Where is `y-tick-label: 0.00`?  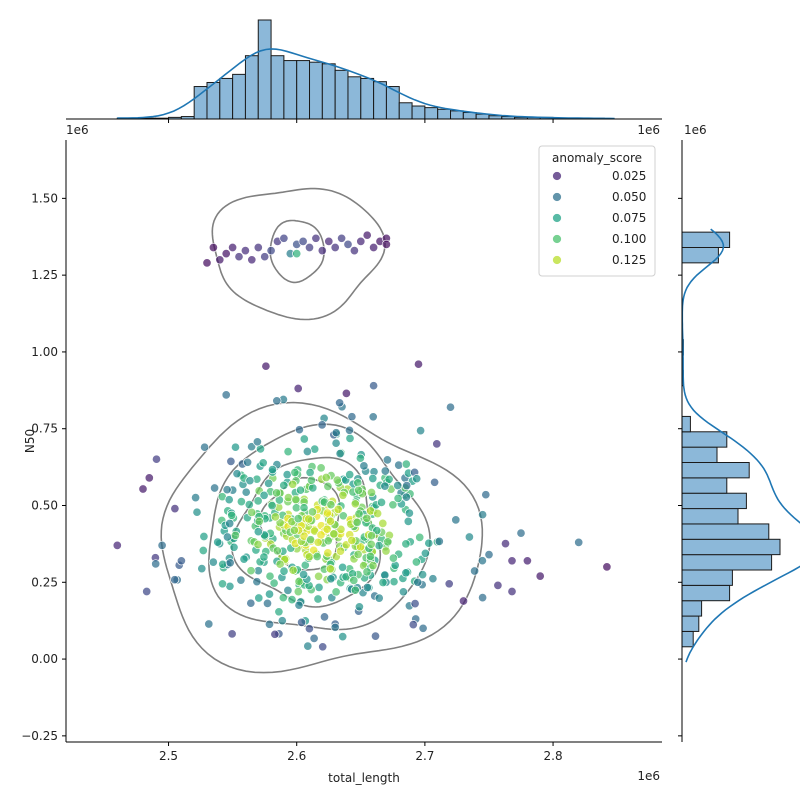 y-tick-label: 0.00 is located at coordinates (44, 659).